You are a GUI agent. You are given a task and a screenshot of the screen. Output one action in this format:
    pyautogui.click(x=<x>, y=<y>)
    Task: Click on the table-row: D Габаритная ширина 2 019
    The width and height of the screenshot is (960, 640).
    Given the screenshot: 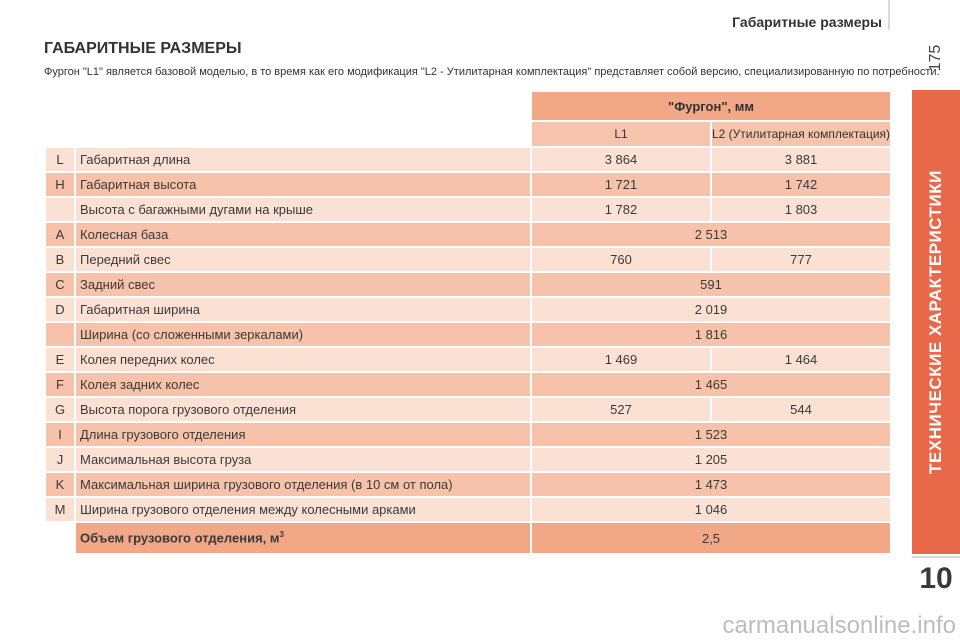 What is the action you would take?
    pyautogui.click(x=468, y=309)
    